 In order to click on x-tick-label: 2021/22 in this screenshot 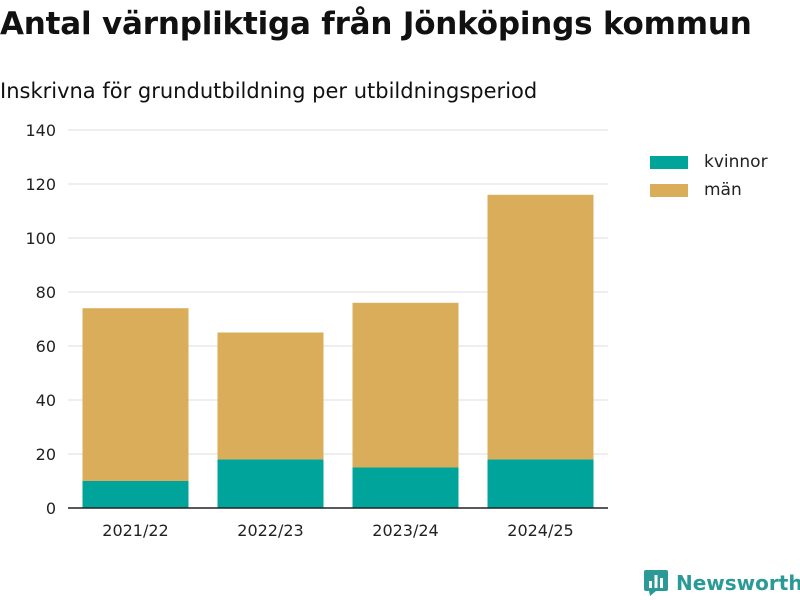, I will do `click(135, 530)`.